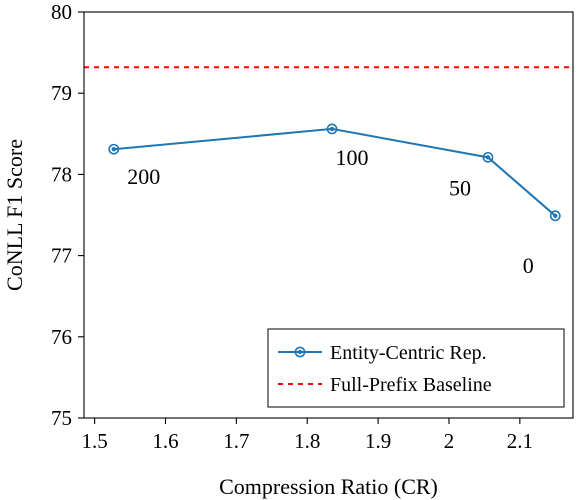  Describe the element at coordinates (61, 256) in the screenshot. I see `y-tick-label: 77` at that location.